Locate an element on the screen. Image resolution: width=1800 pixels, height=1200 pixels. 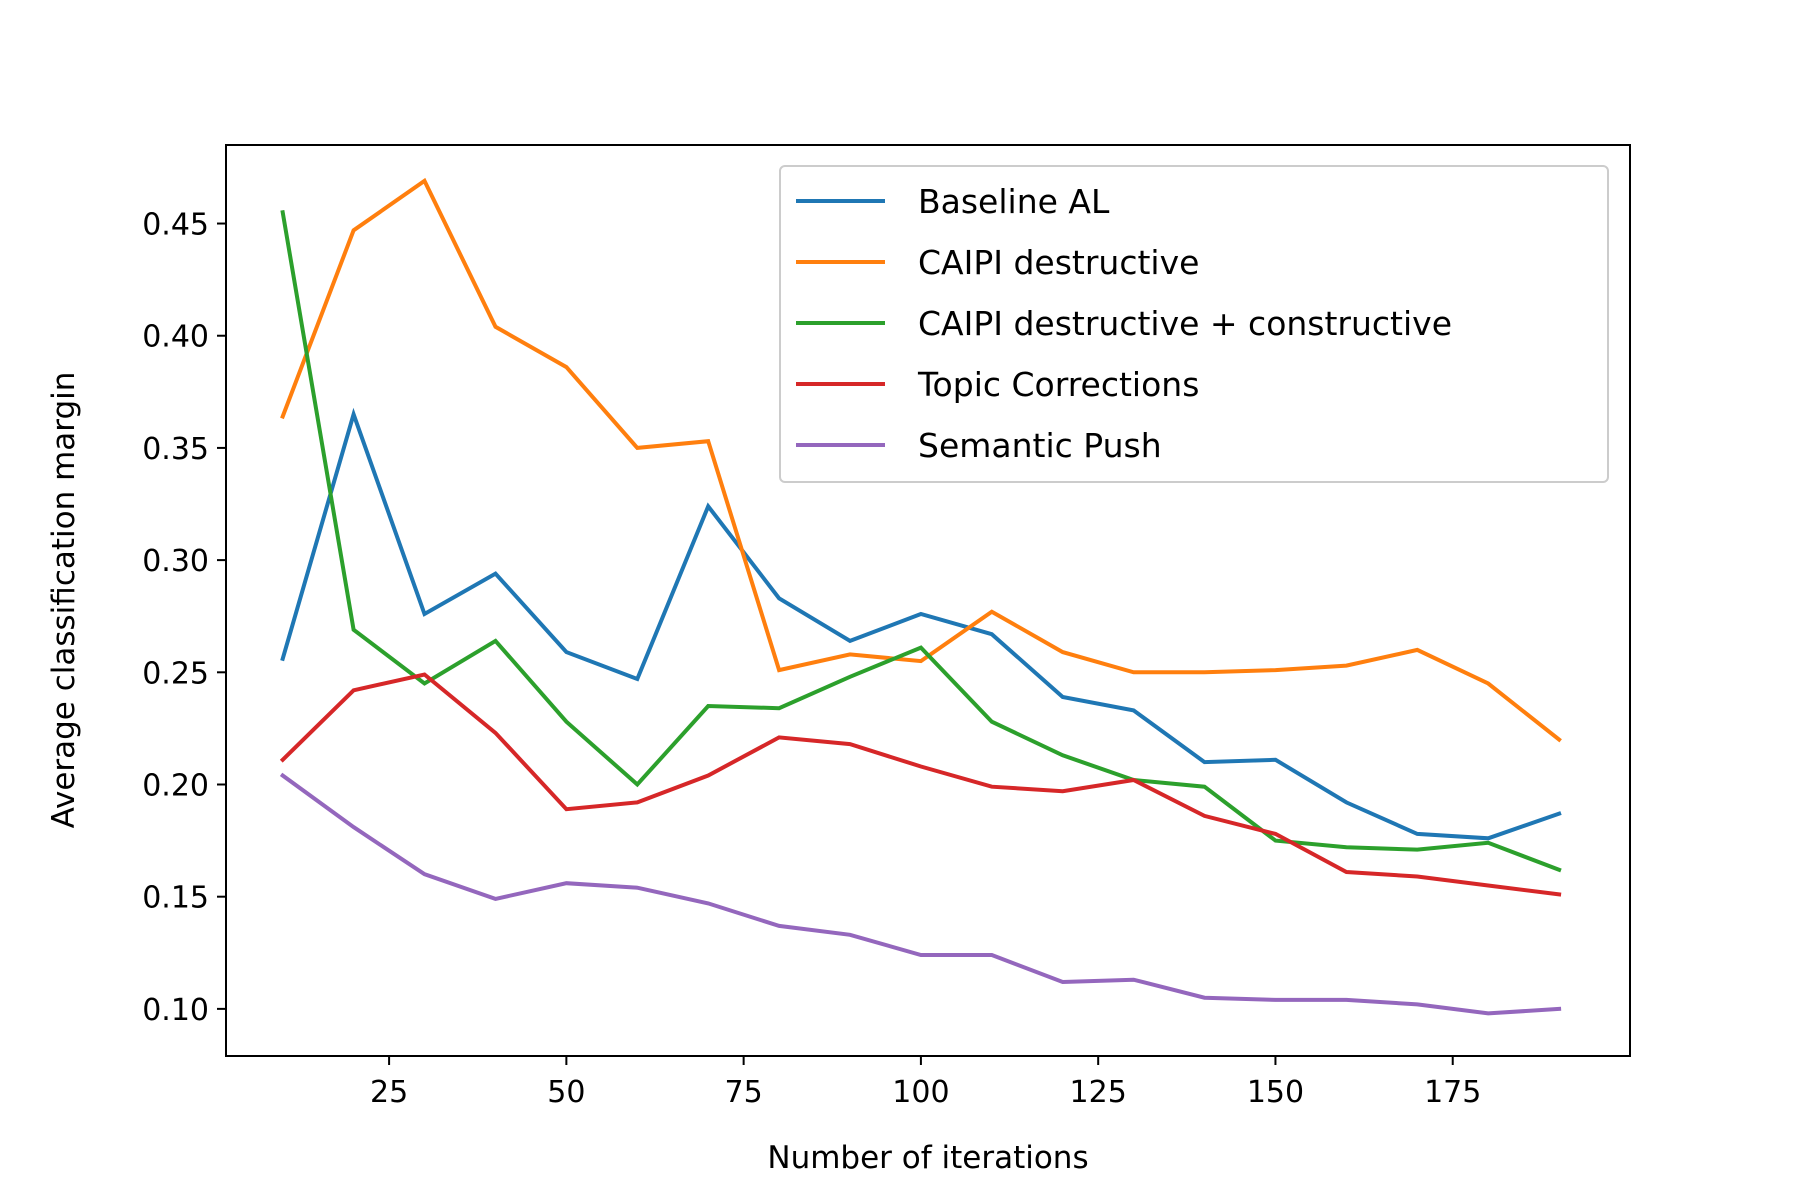
legend-entry-label: Baseline AL is located at coordinates (1014, 201).